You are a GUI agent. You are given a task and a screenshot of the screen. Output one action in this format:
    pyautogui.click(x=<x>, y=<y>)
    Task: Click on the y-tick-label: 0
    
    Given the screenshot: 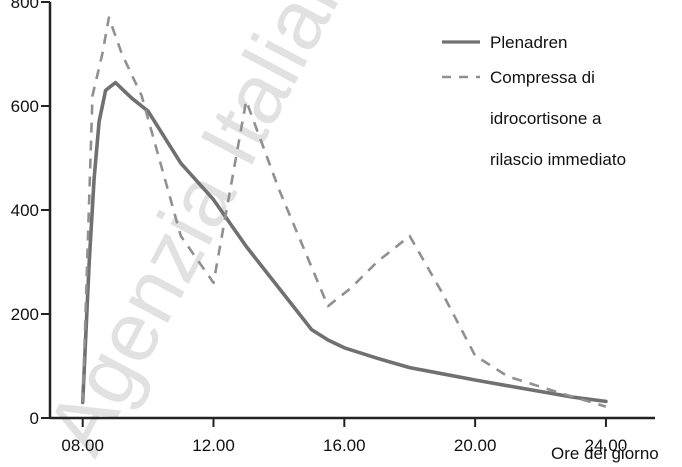 What is the action you would take?
    pyautogui.click(x=34, y=418)
    